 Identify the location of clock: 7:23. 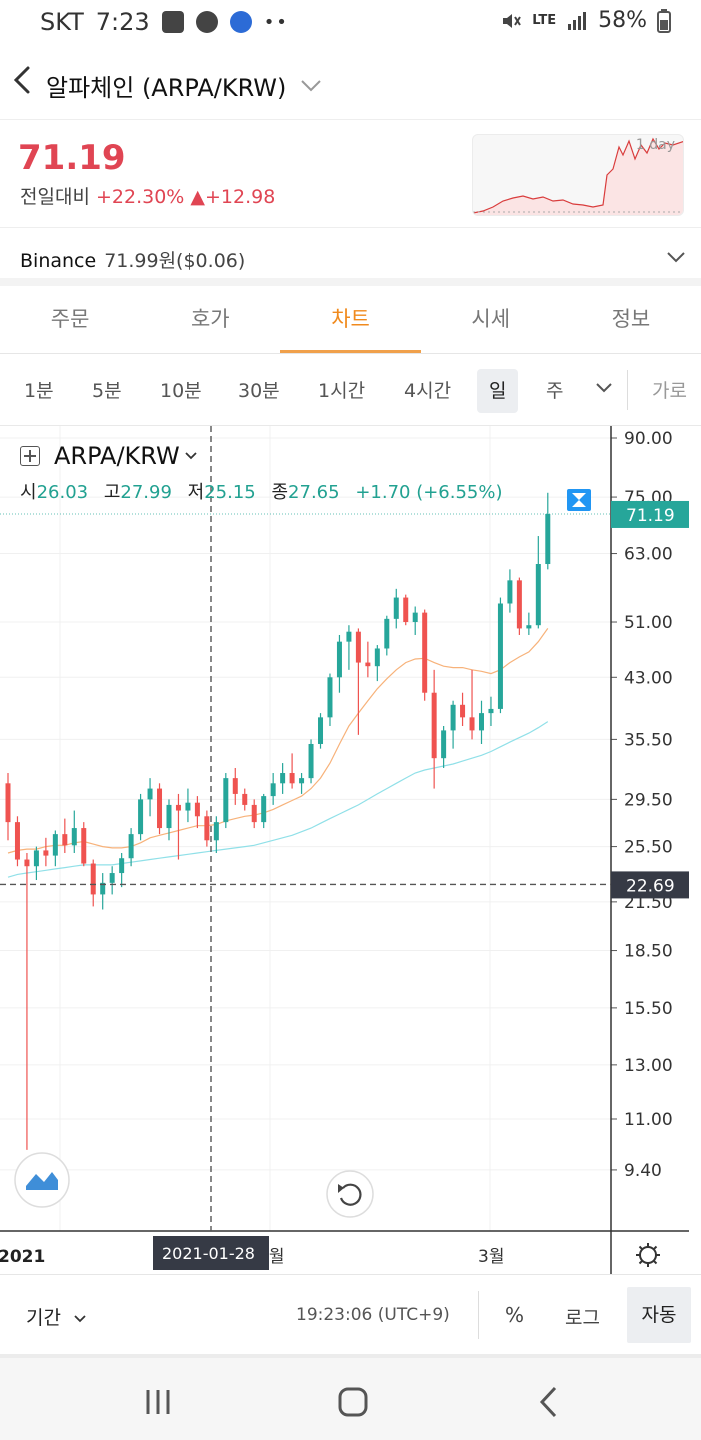
(122, 22).